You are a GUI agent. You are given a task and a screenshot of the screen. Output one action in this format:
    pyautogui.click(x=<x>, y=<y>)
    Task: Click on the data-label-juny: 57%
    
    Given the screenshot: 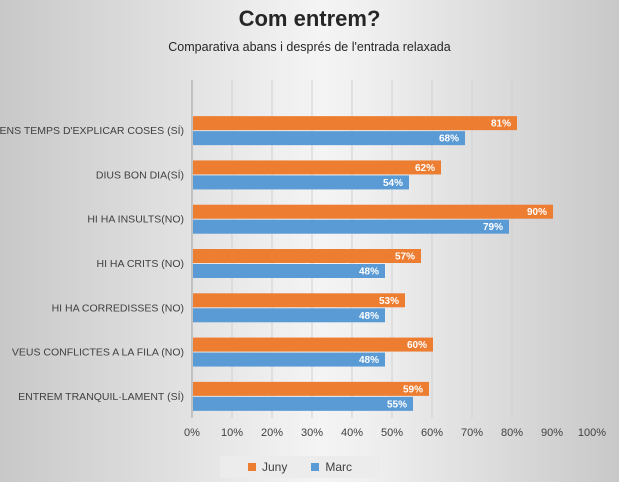 What is the action you would take?
    pyautogui.click(x=405, y=257)
    